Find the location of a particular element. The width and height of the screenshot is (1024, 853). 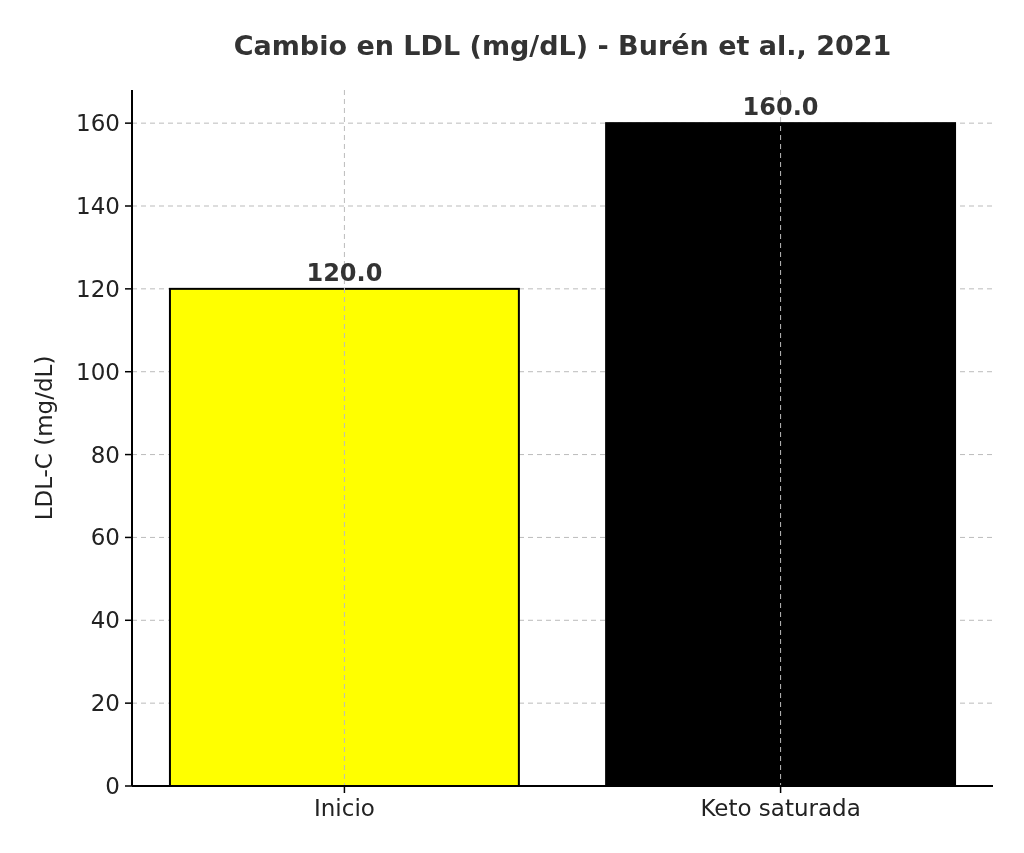

y-tick-label: 120 is located at coordinates (98, 288).